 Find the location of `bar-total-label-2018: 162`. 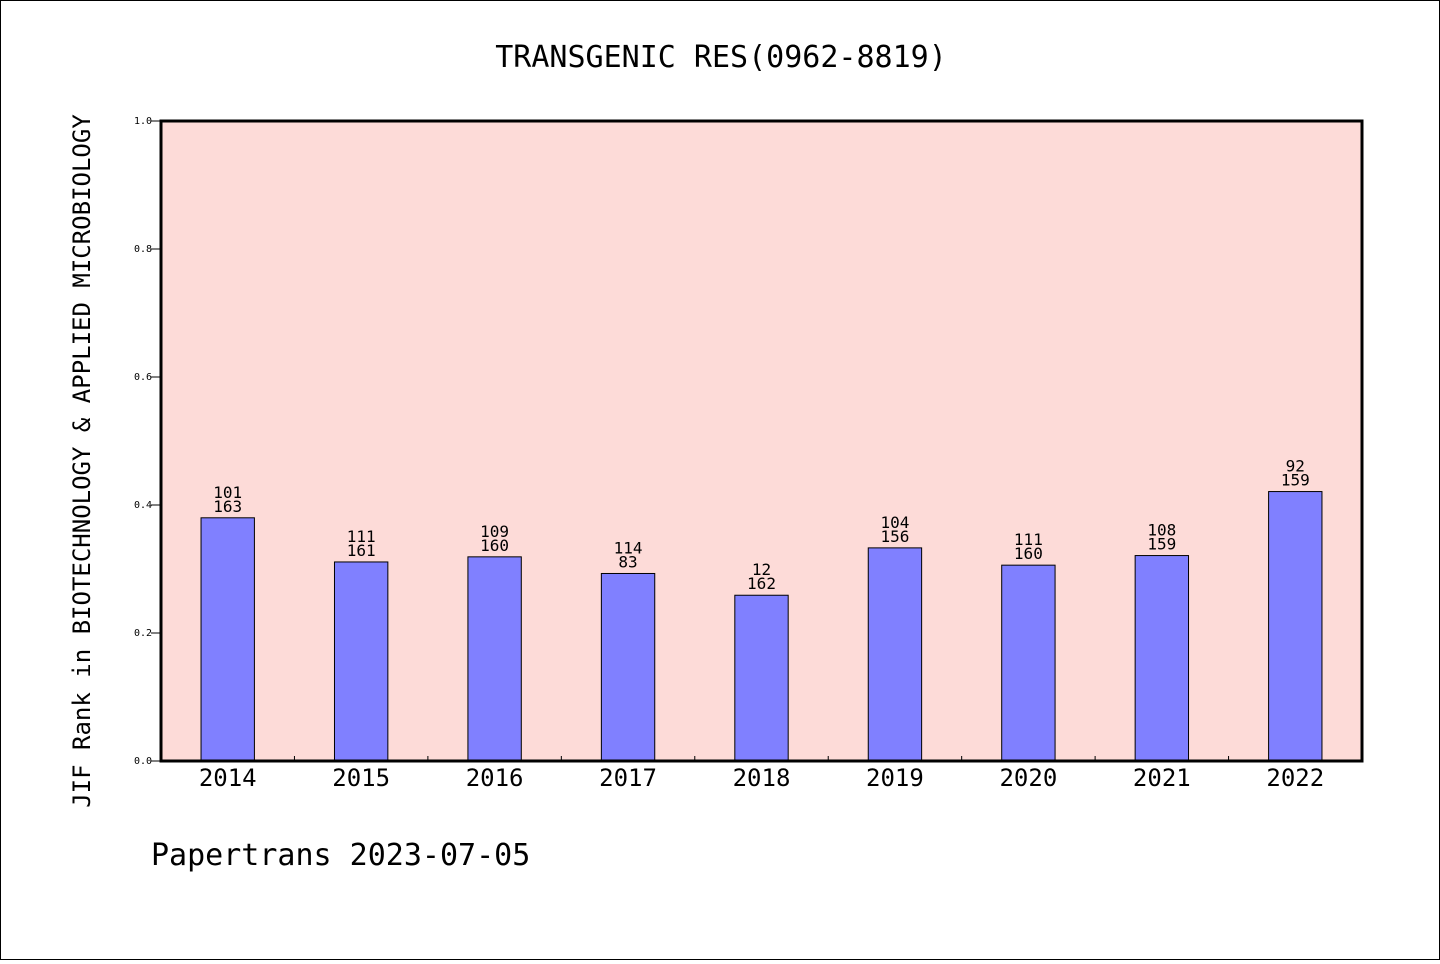

bar-total-label-2018: 162 is located at coordinates (761, 583).